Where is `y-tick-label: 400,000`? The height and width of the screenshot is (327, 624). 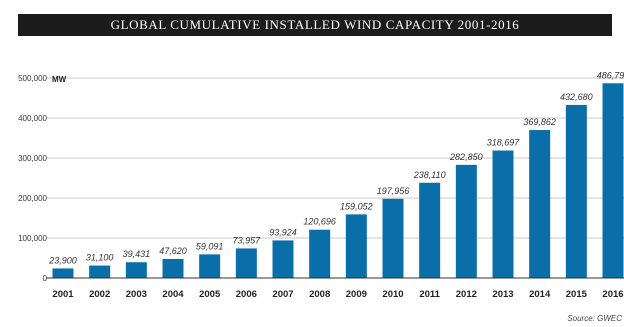
y-tick-label: 400,000 is located at coordinates (32, 118).